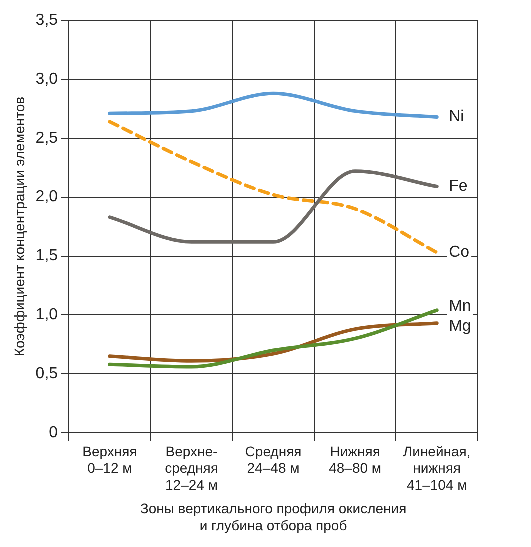 The image size is (531, 547). What do you see at coordinates (47, 315) in the screenshot?
I see `y-tick-label: 1,0` at bounding box center [47, 315].